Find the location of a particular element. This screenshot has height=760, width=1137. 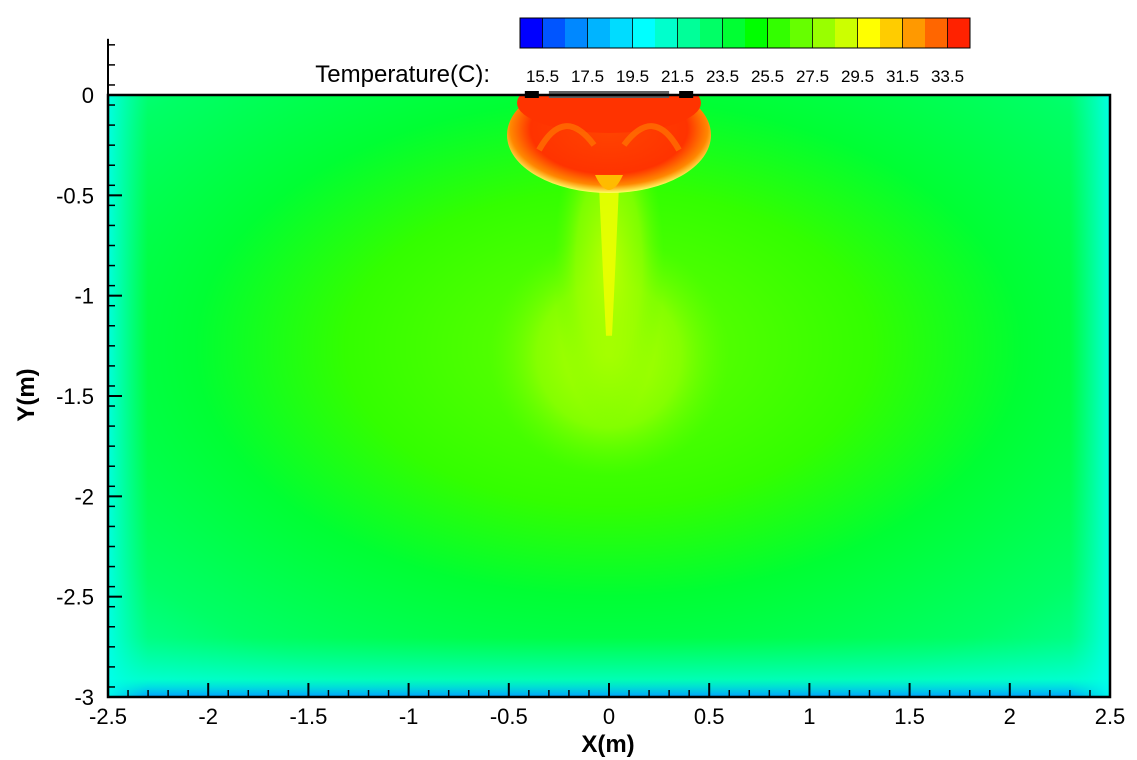

x-axis: -2.5 -2 -1.5 -1 -0.5 0 0.5 1 1.5 2 2.5 is located at coordinates (607, 706).